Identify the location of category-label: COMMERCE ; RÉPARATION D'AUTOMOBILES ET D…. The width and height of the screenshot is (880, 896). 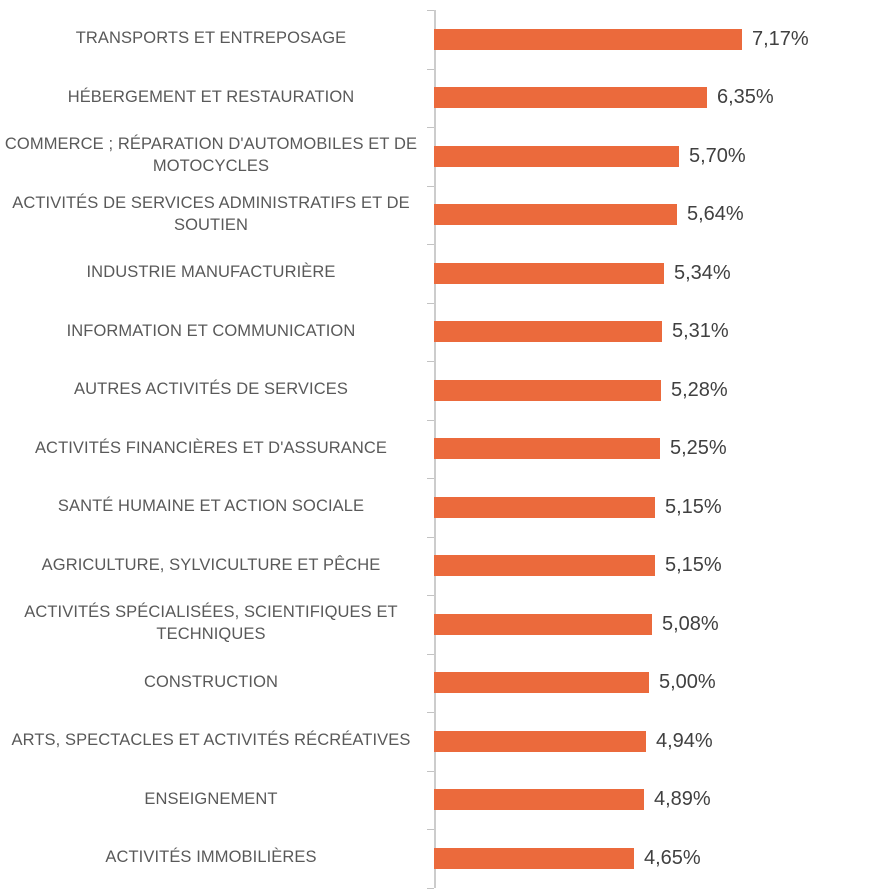
(211, 155).